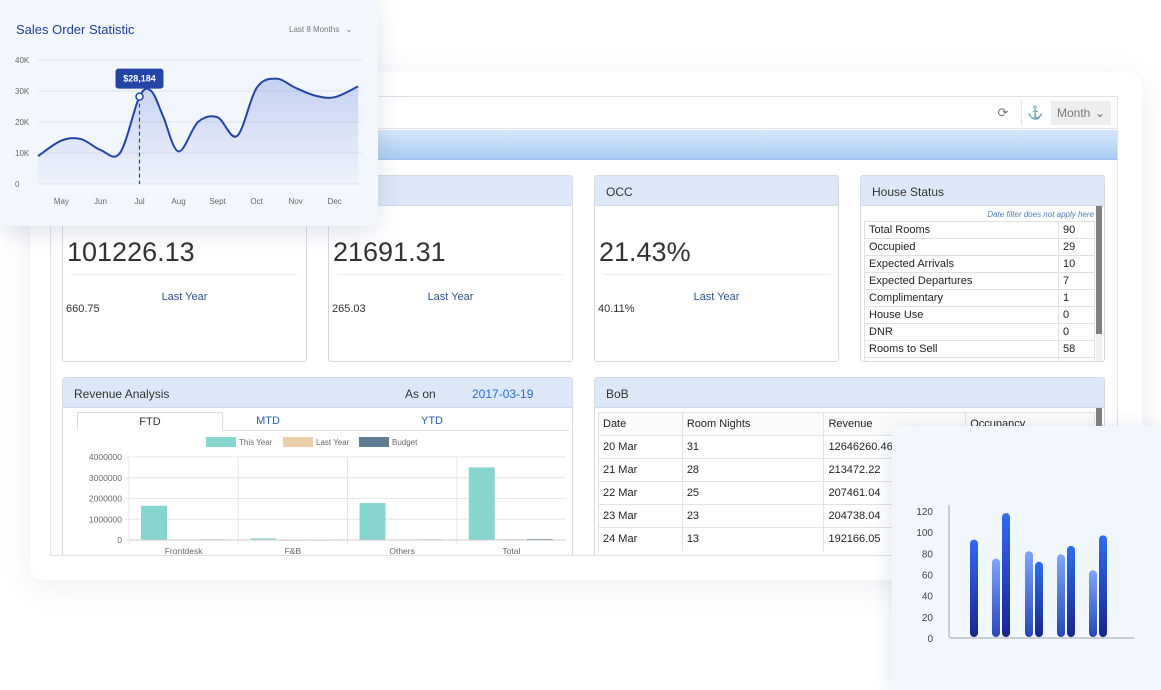 This screenshot has height=690, width=1161. What do you see at coordinates (389, 252) in the screenshot?
I see `kpi-value: 21691.31` at bounding box center [389, 252].